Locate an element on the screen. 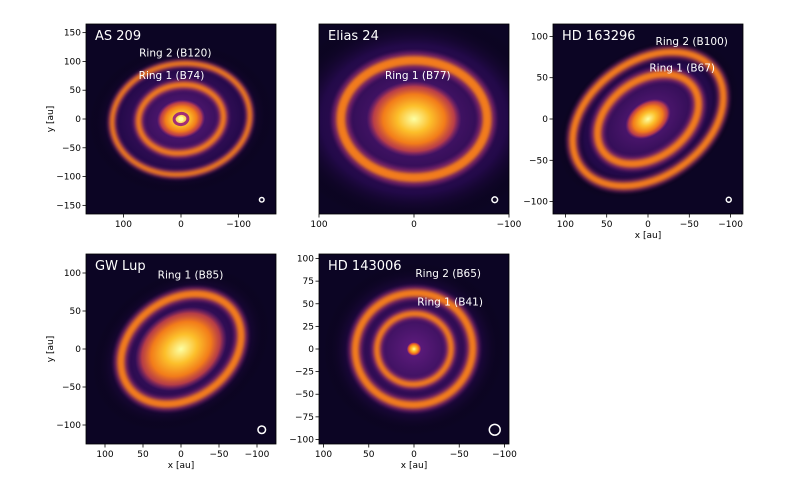 The width and height of the screenshot is (789, 493). ring-label-1: Ring 1 (B85) is located at coordinates (191, 276).